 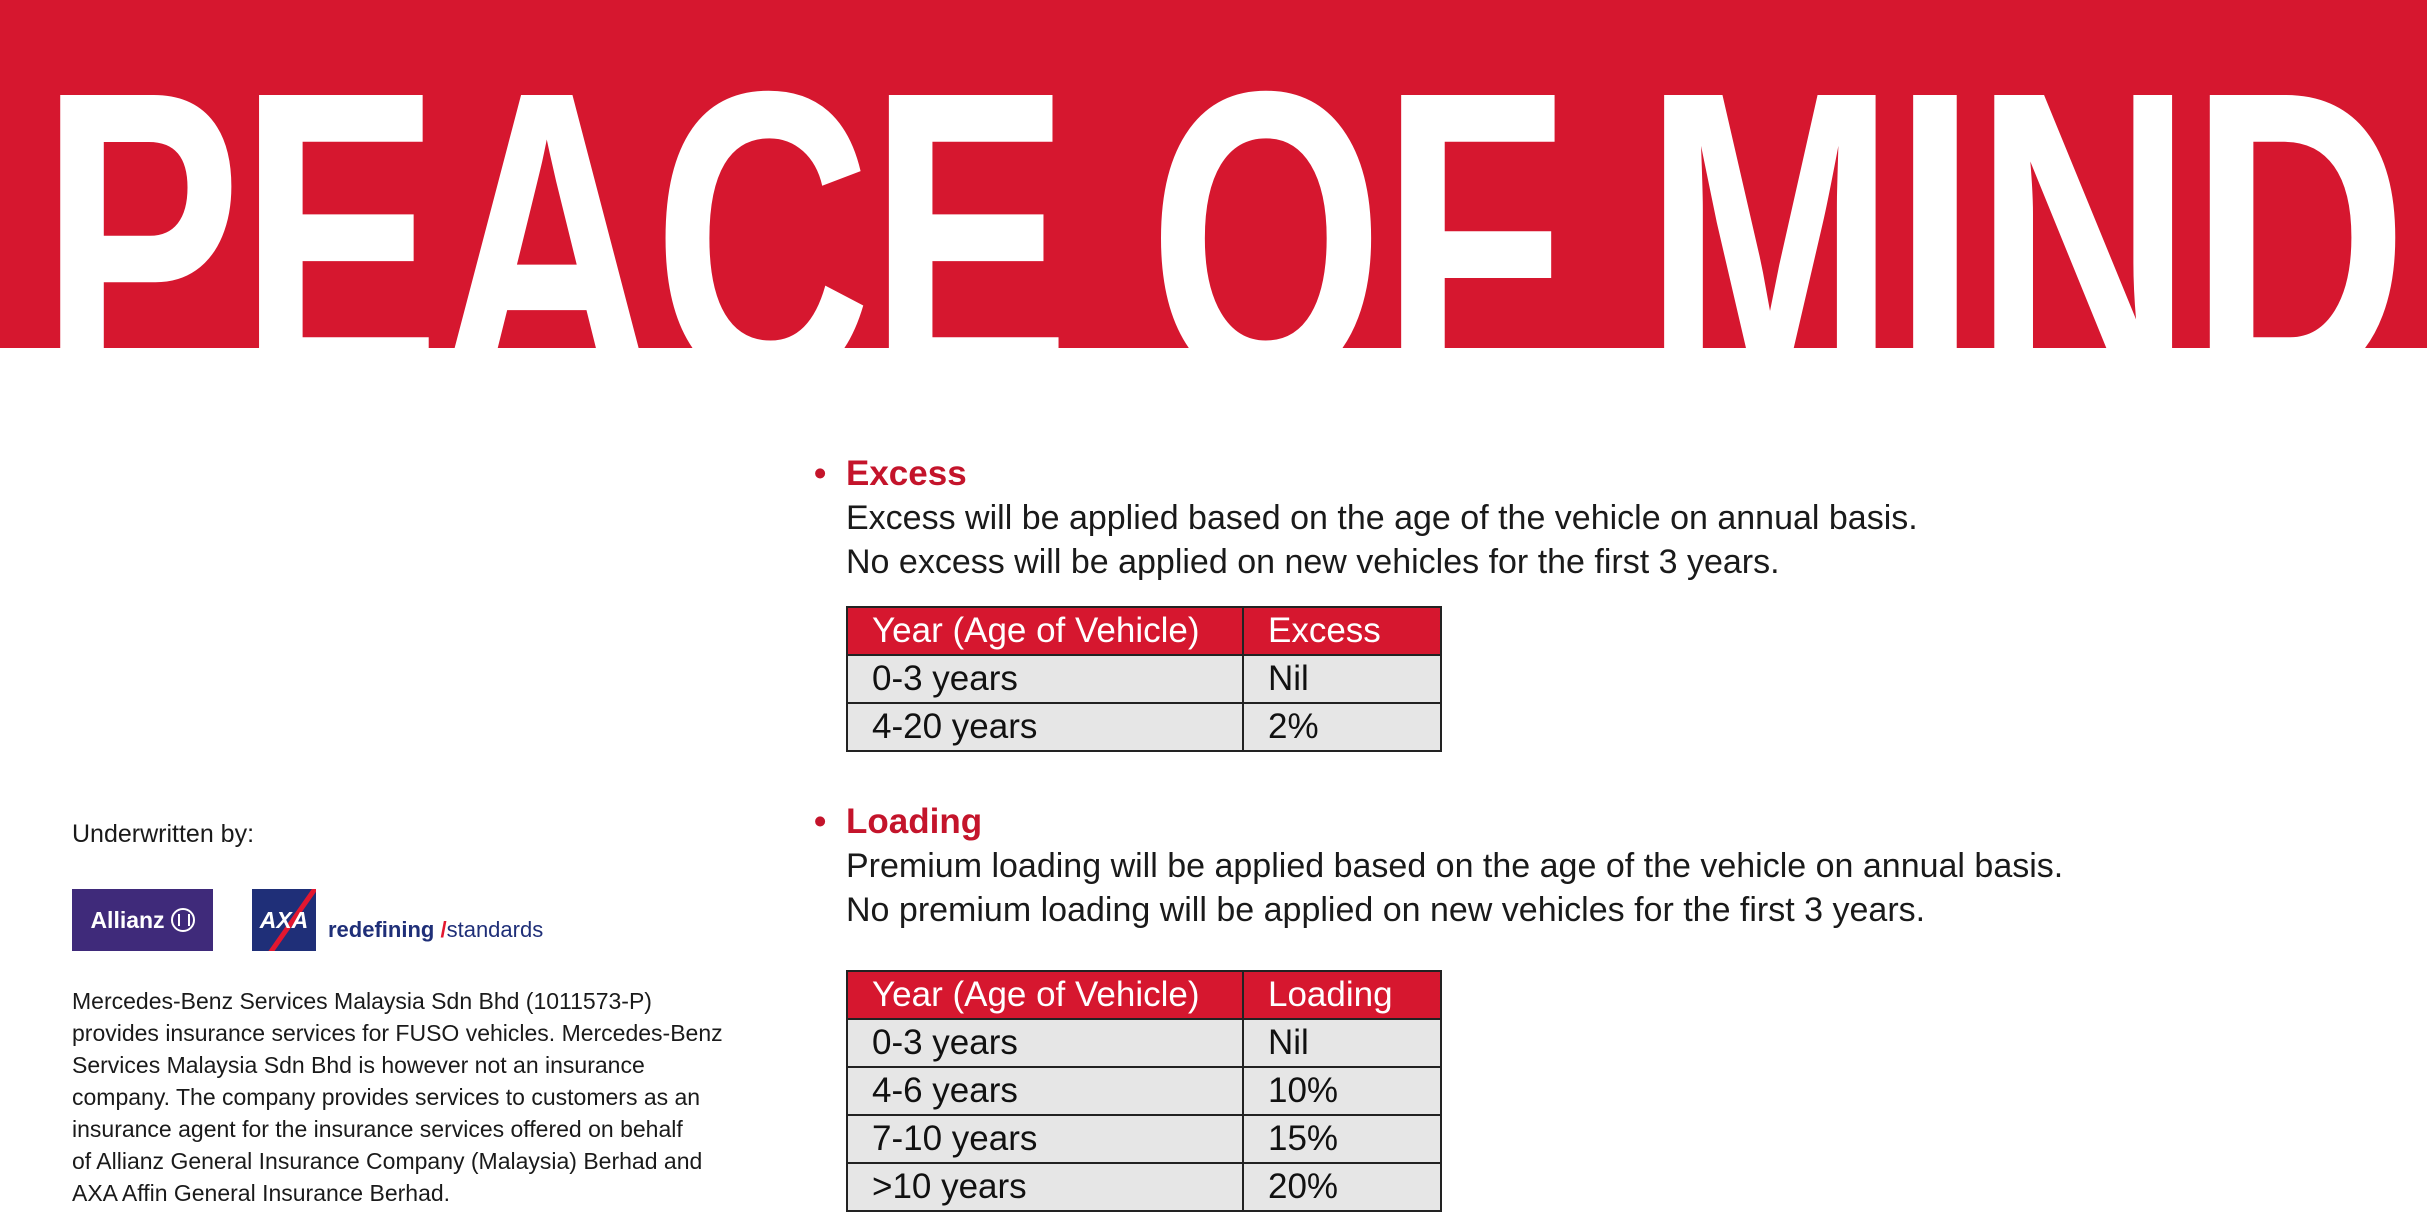 I want to click on loading-heading: • Loading, so click(x=1589, y=822).